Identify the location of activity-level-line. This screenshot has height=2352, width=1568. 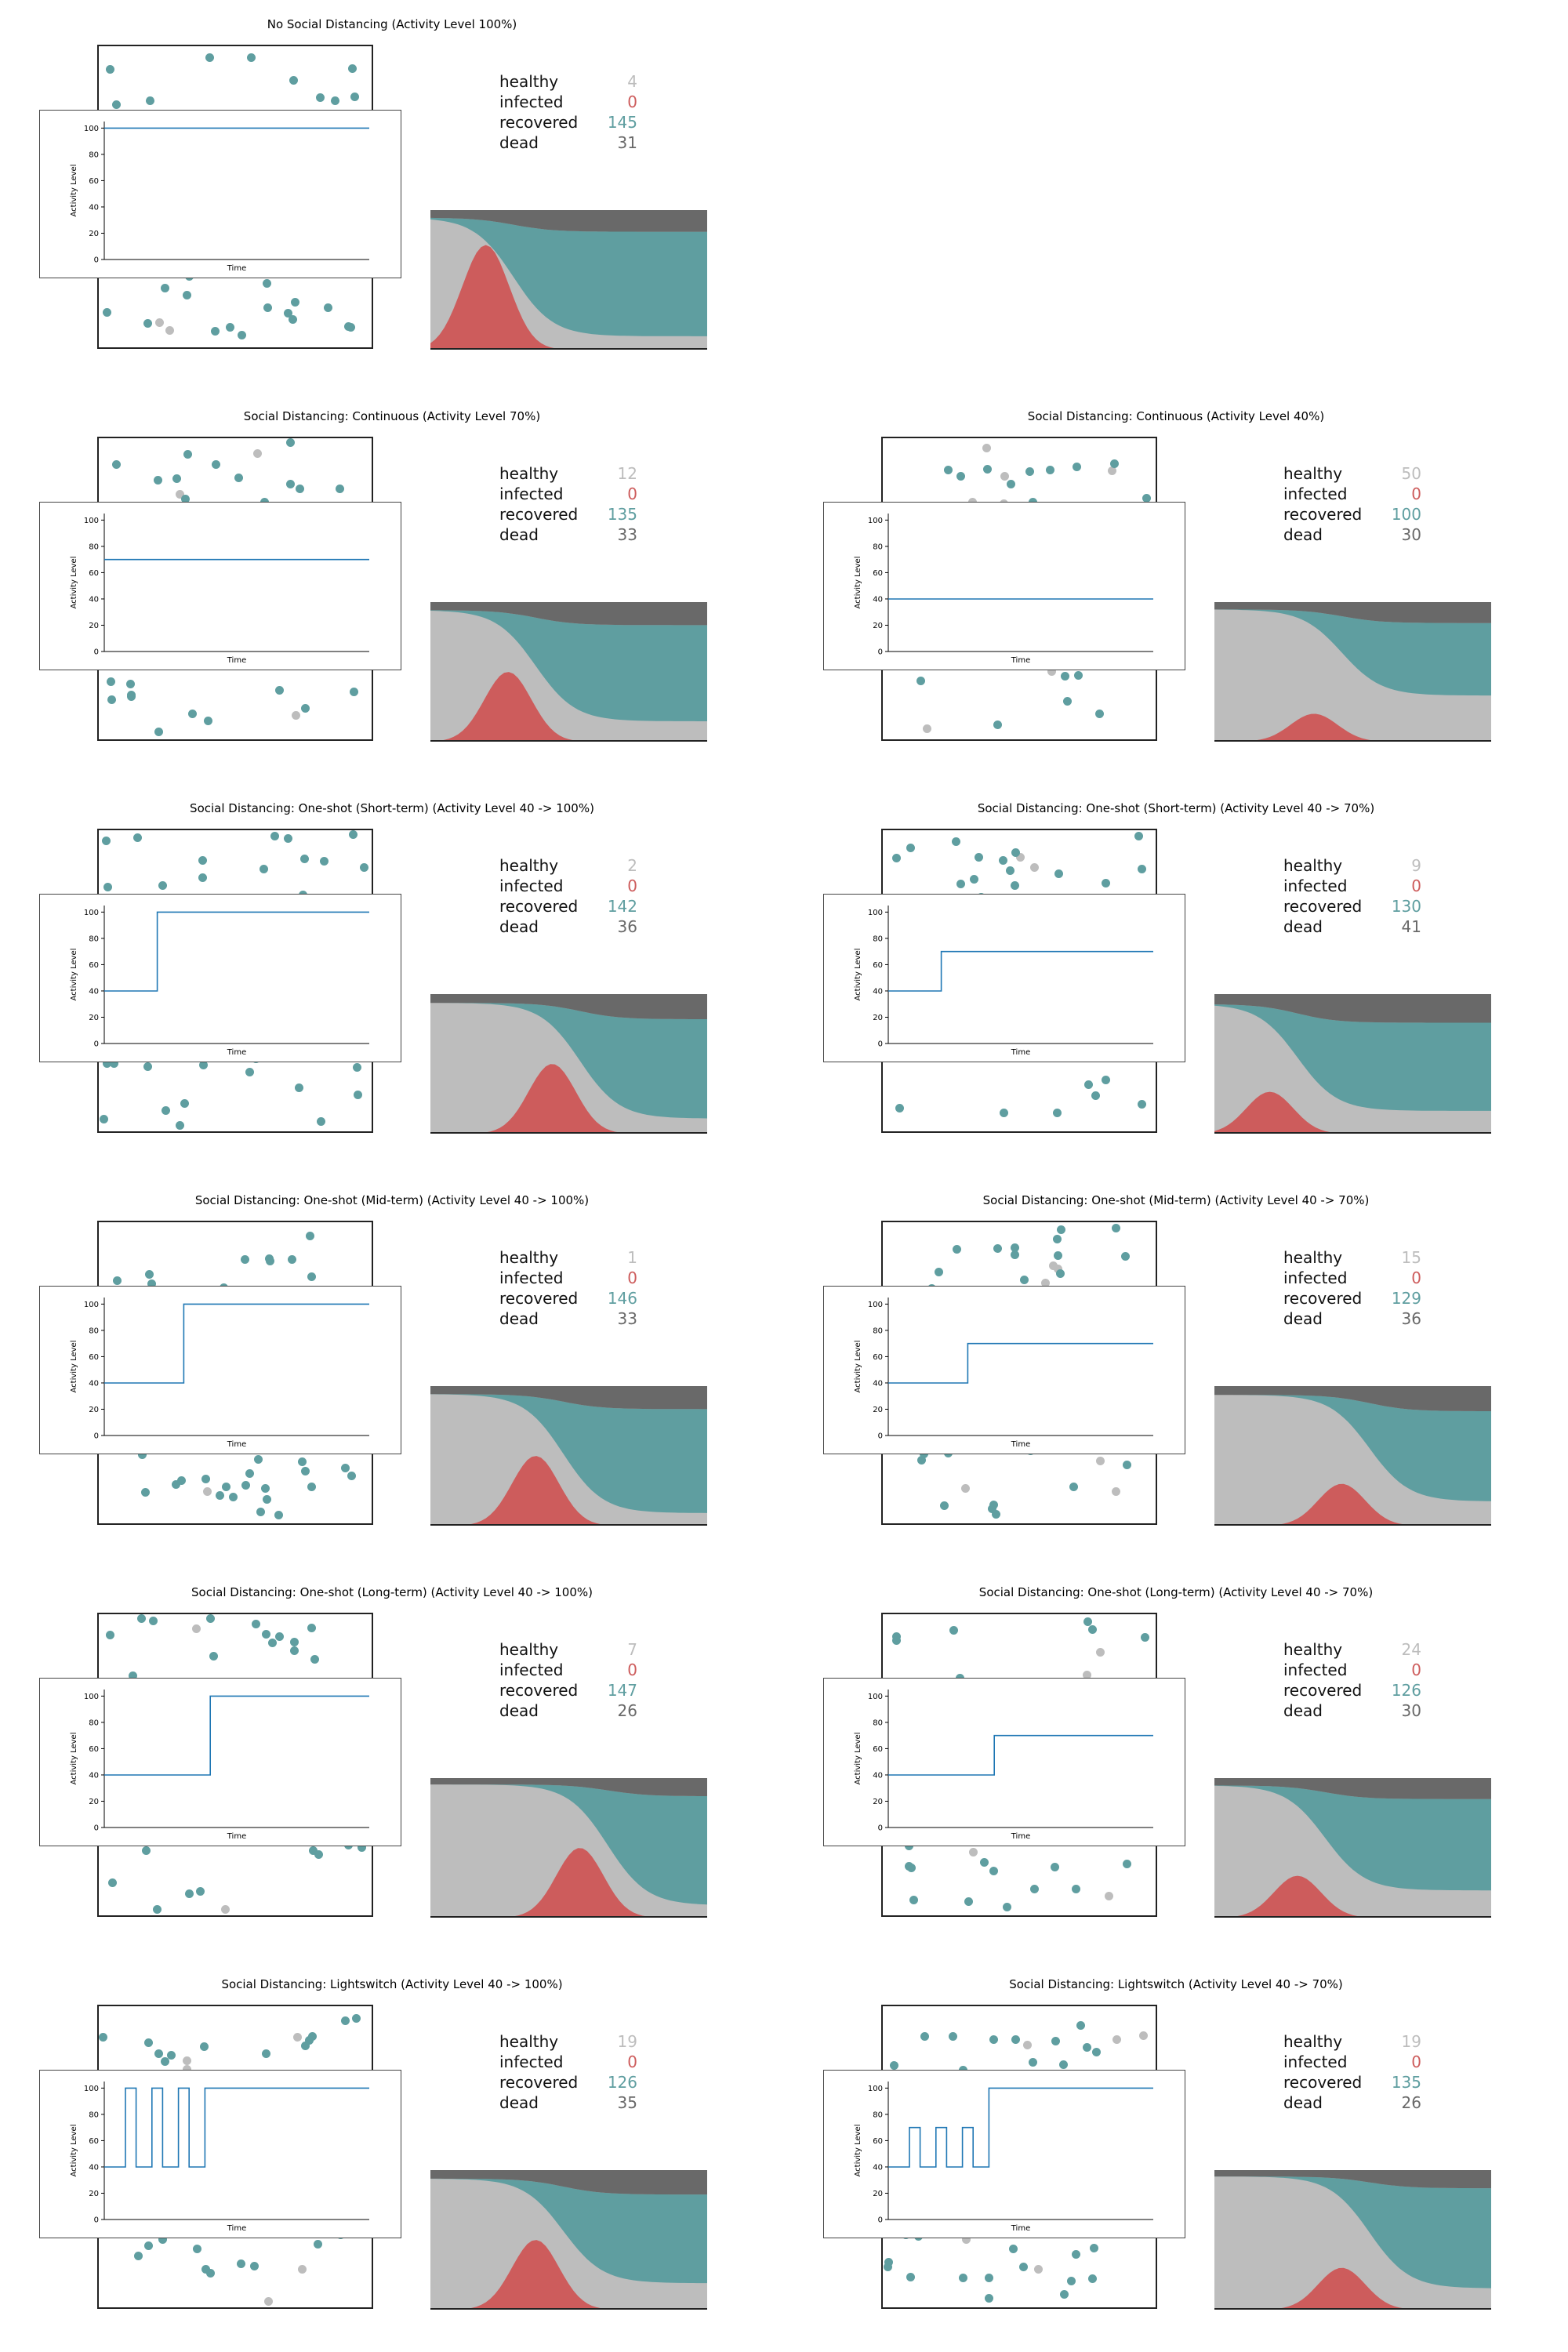
(1020, 2127).